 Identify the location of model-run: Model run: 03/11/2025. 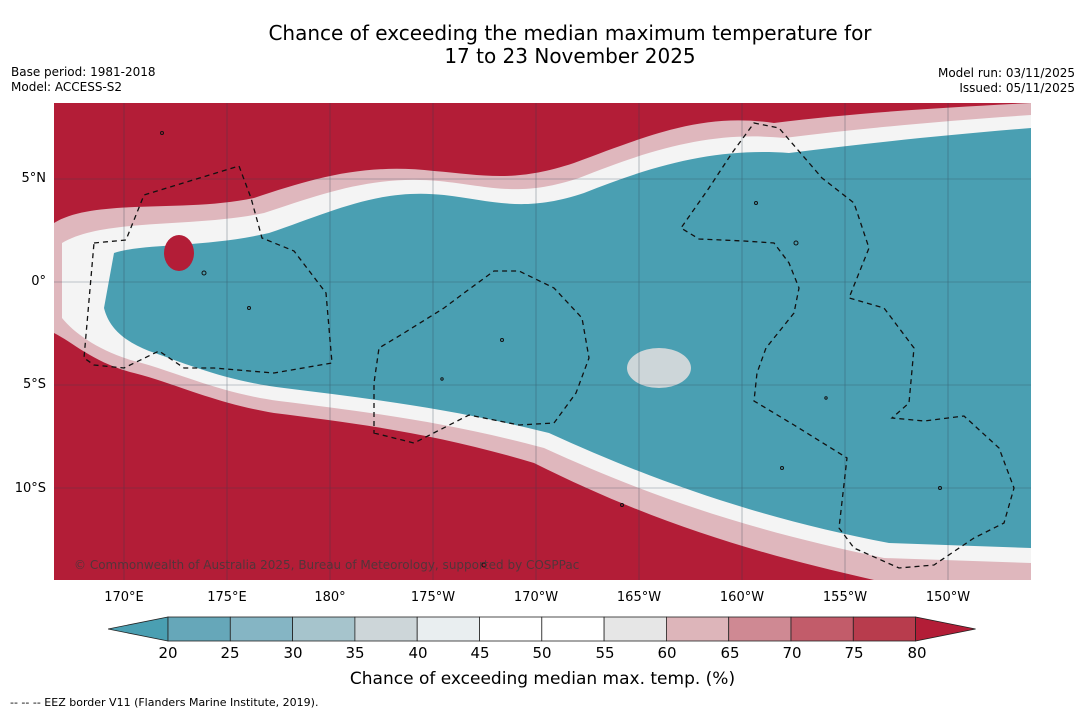
(1006, 73).